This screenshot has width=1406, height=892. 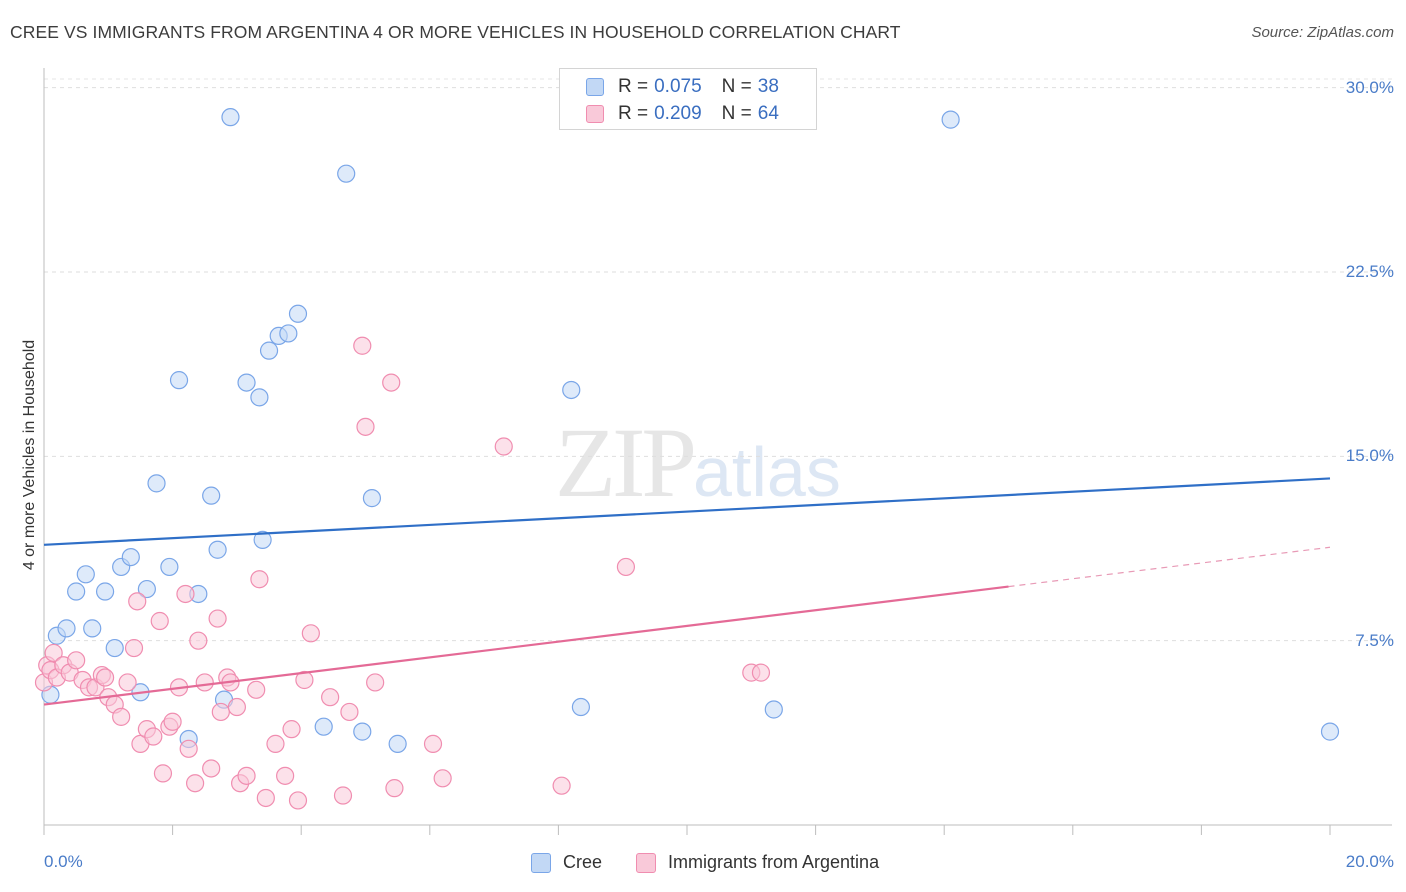 I want to click on stats-legend-row-argentina: R = 0.209 N = 64, so click(x=682, y=114).